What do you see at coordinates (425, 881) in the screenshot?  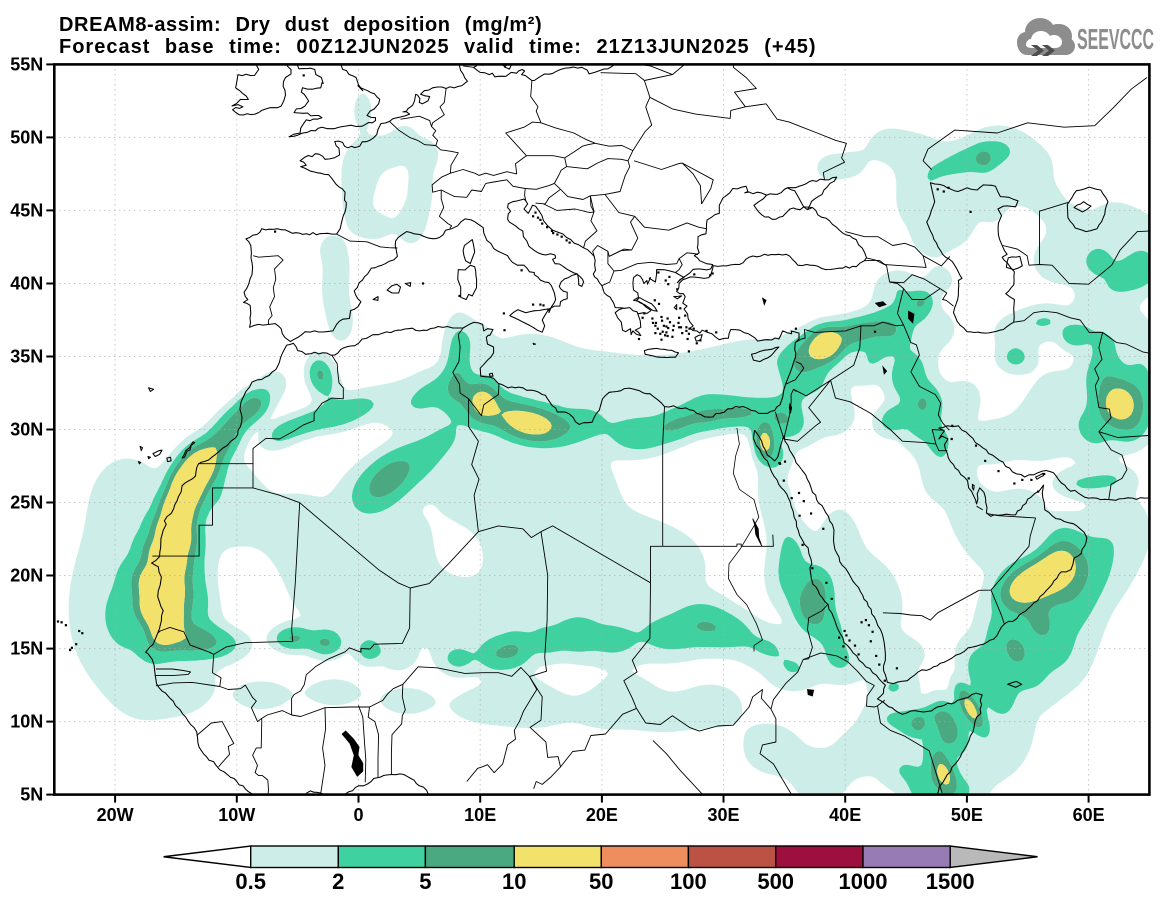 I see `svg-text: 5` at bounding box center [425, 881].